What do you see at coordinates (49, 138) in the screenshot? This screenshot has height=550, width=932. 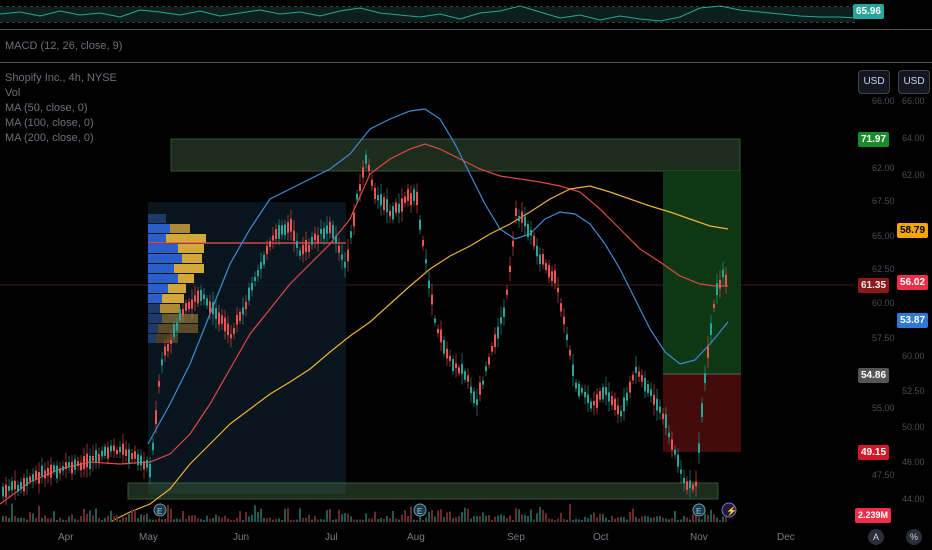 I see `ma200-legend: MA (200, close, 0)` at bounding box center [49, 138].